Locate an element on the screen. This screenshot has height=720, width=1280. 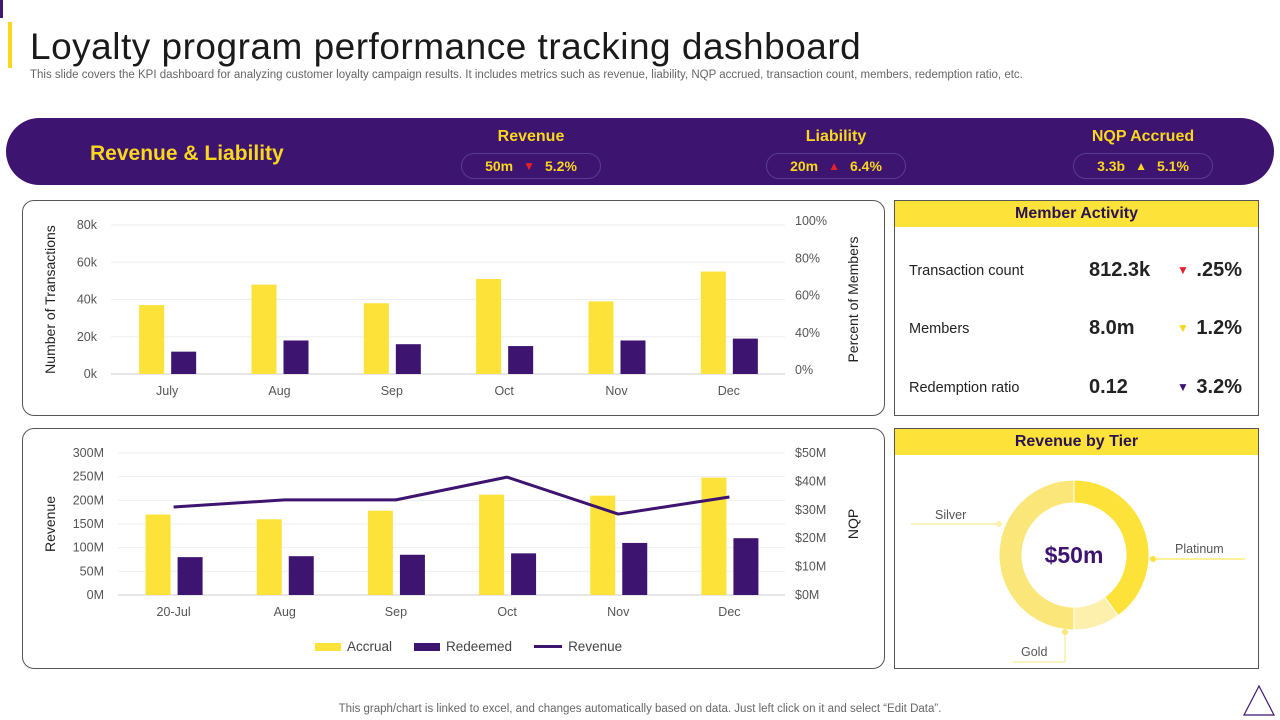
kpi-revenue: Revenue 50m ▼ 5.2% is located at coordinates (531, 153).